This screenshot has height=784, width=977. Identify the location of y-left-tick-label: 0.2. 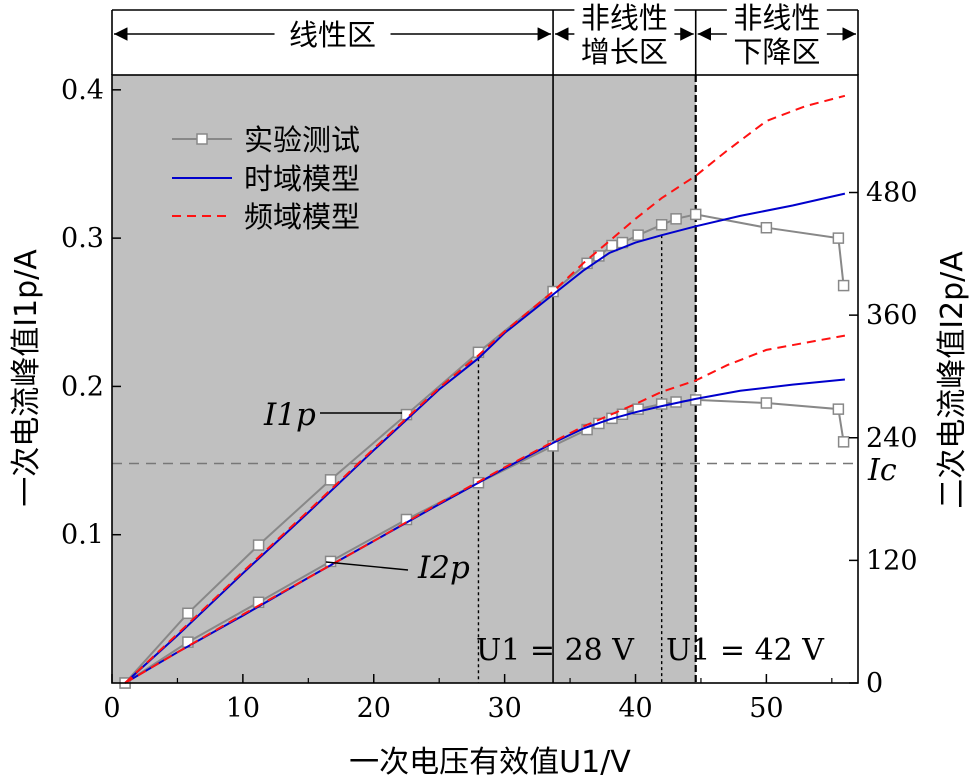
(82, 386).